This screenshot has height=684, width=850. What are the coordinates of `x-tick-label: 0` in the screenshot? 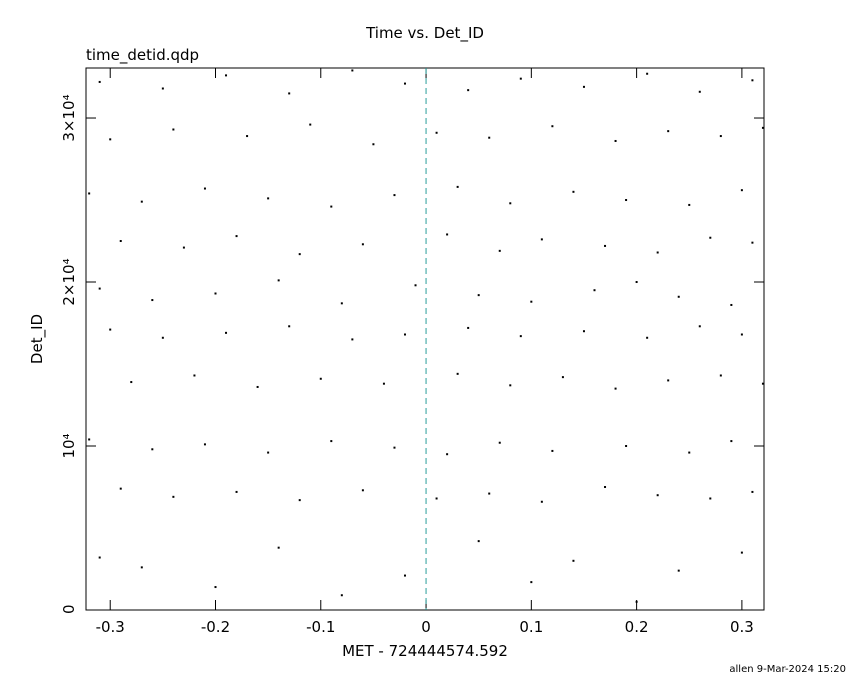 It's located at (426, 627).